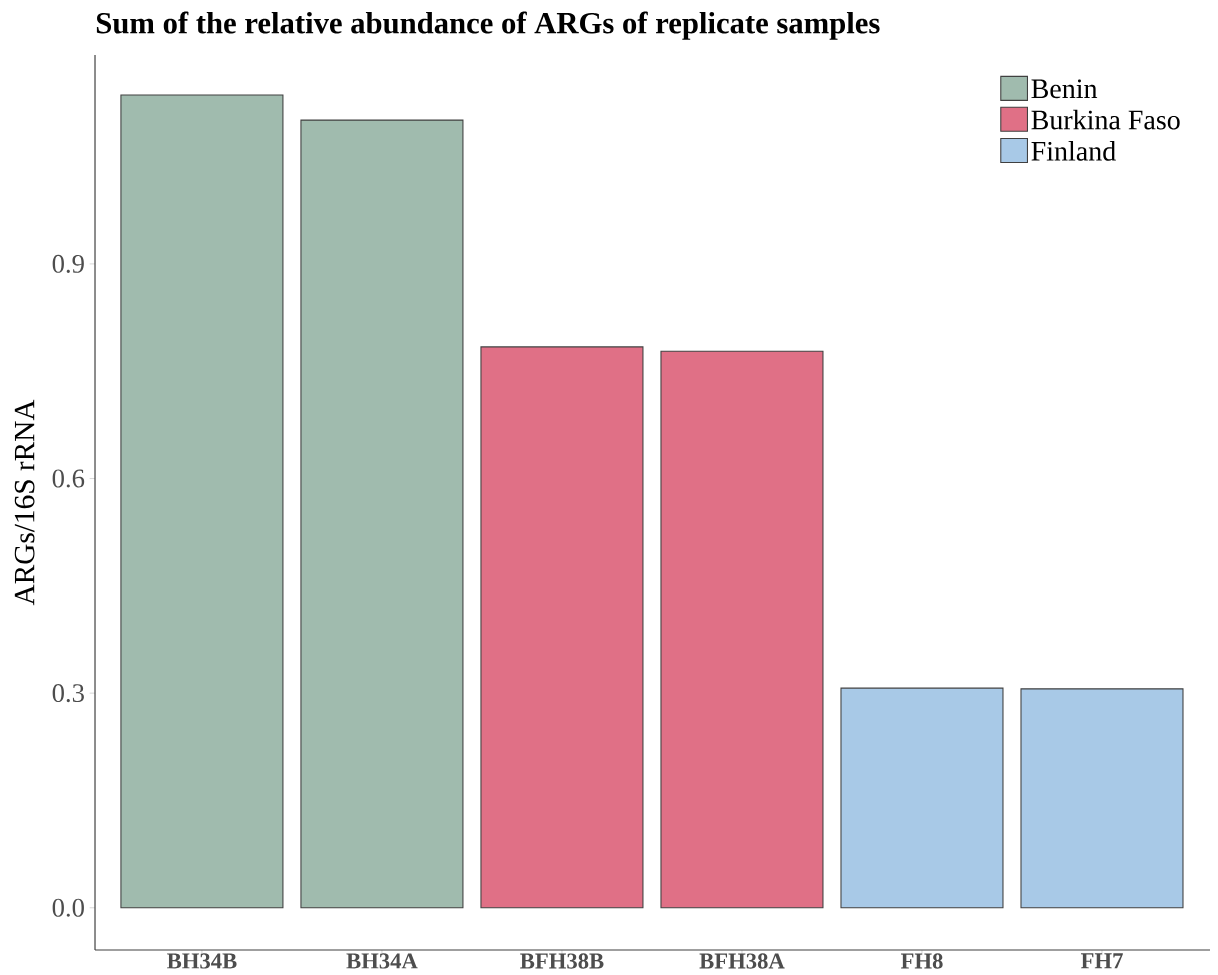 The height and width of the screenshot is (975, 1218). I want to click on y-tick-label: 0.6, so click(68, 478).